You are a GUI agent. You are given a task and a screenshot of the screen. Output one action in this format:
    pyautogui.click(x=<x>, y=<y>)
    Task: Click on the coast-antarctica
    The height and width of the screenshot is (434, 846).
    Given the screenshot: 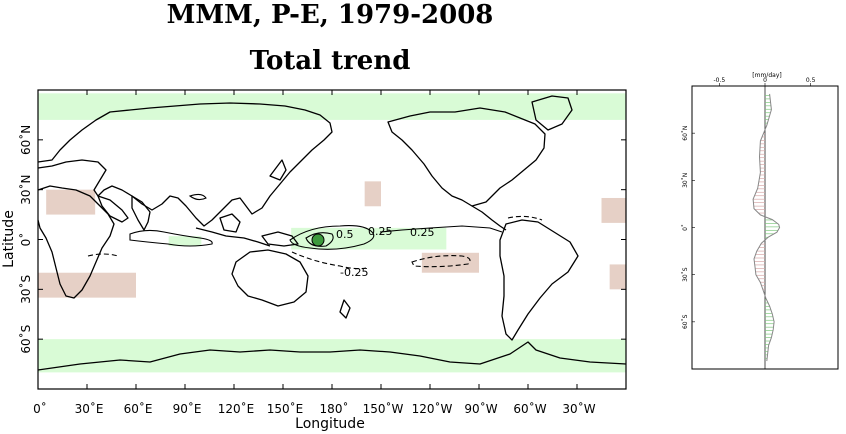 What is the action you would take?
    pyautogui.click(x=332, y=356)
    